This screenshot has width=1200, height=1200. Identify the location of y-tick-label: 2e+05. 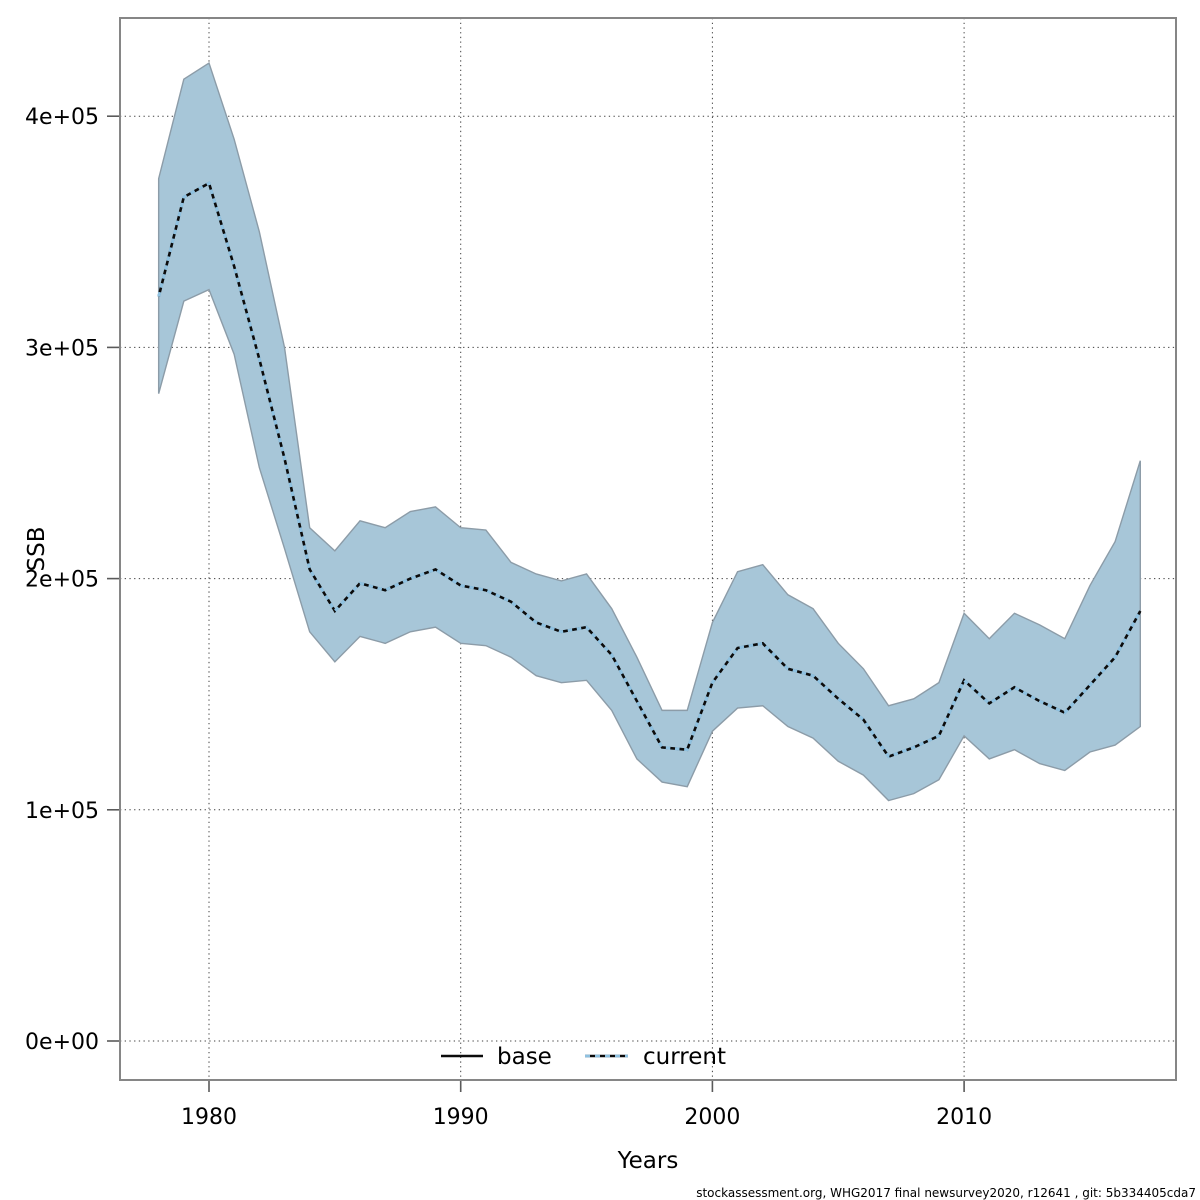
(62, 580).